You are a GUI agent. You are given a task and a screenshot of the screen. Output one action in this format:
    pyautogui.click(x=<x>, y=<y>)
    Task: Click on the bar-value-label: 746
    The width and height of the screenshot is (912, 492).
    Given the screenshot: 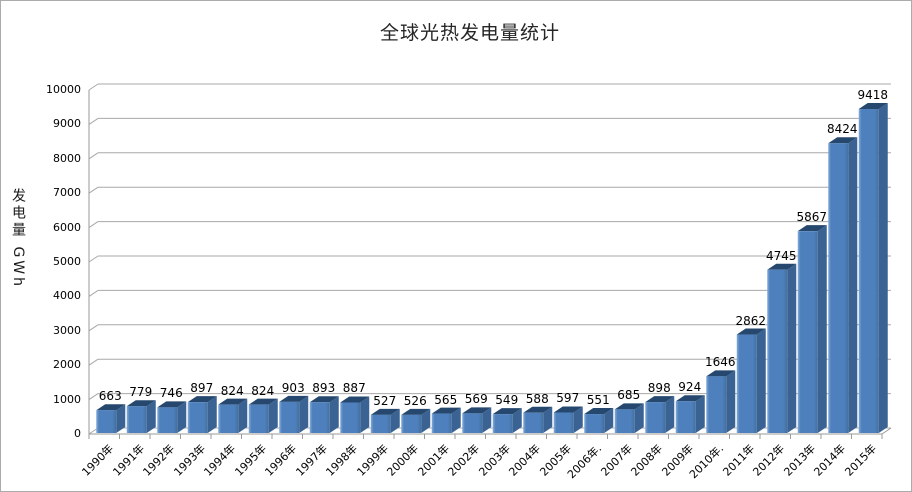 What is the action you would take?
    pyautogui.click(x=171, y=393)
    